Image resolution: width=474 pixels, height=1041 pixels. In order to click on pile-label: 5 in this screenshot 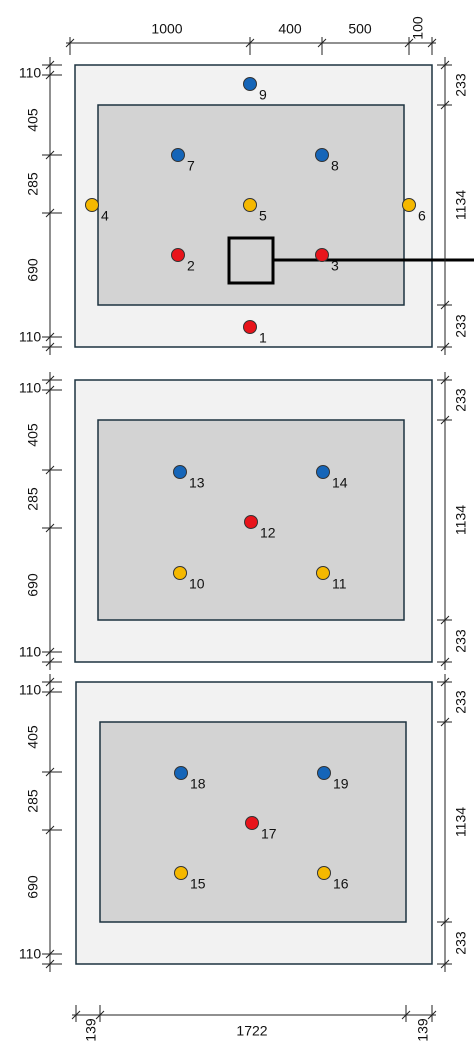, I will do `click(263, 216)`.